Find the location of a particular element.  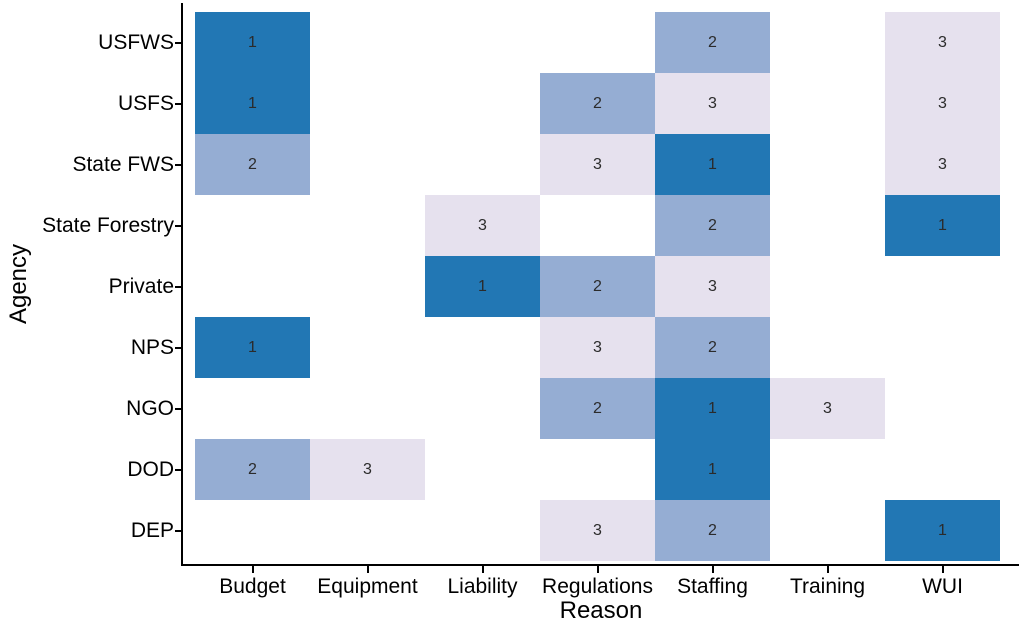

y-tick-label: USFS is located at coordinates (145, 103).